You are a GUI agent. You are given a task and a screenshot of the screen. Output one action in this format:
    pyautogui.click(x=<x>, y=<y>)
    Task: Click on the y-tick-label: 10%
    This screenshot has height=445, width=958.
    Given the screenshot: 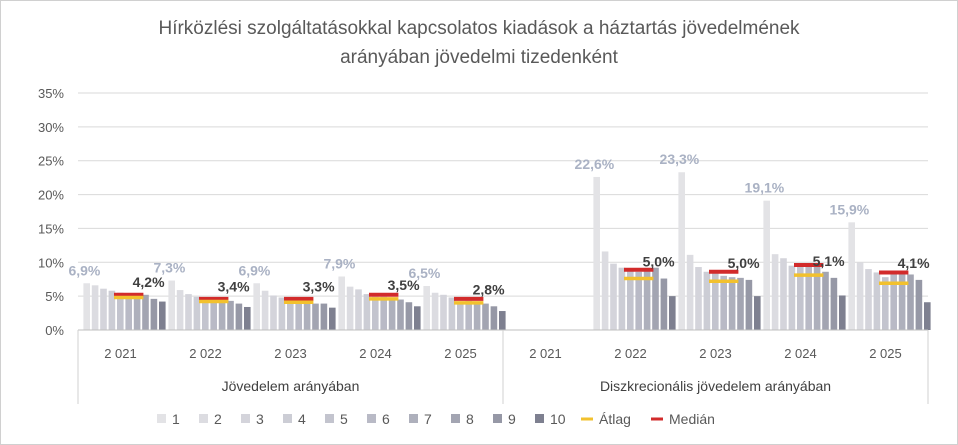 What is the action you would take?
    pyautogui.click(x=51, y=262)
    